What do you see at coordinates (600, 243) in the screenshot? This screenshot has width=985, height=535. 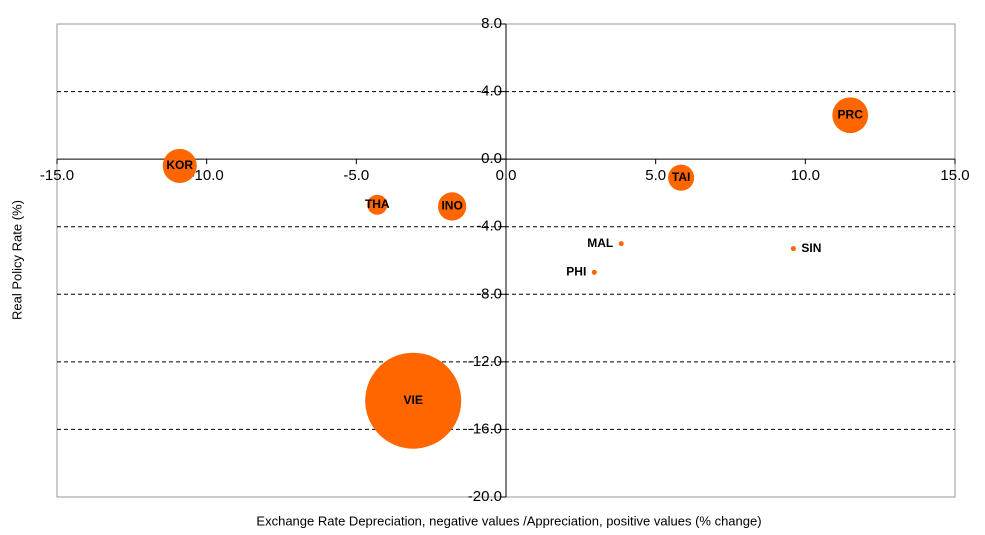 I see `bubble-label: MAL` at bounding box center [600, 243].